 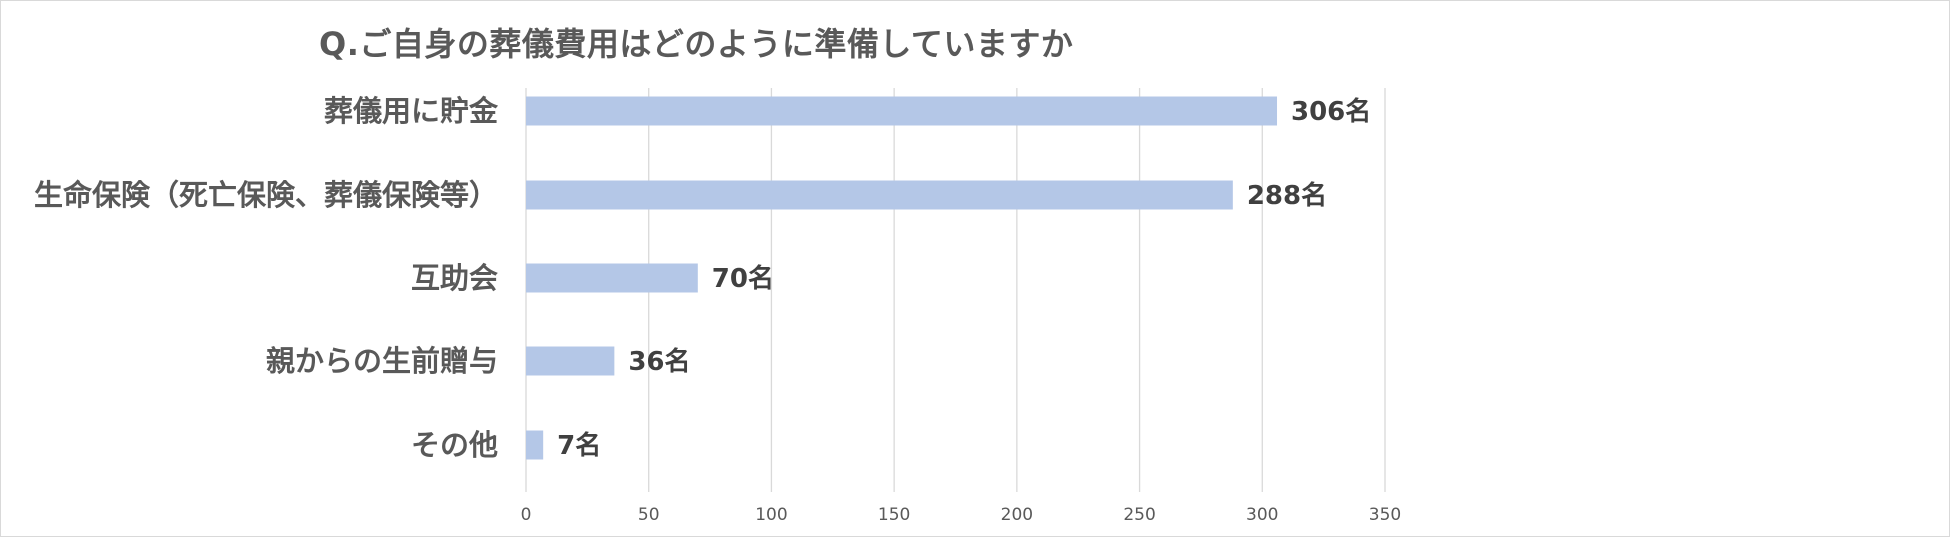 I want to click on data-label: 306名, so click(x=1331, y=111).